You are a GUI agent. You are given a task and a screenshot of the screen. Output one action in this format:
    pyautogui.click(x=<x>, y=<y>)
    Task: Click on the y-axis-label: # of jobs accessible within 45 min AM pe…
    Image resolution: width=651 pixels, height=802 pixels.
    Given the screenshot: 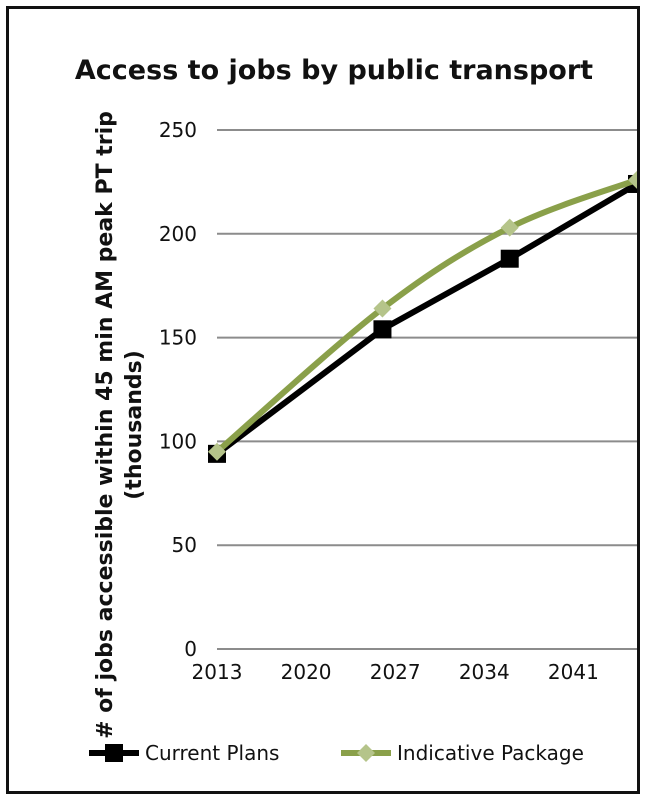 What is the action you would take?
    pyautogui.click(x=120, y=425)
    